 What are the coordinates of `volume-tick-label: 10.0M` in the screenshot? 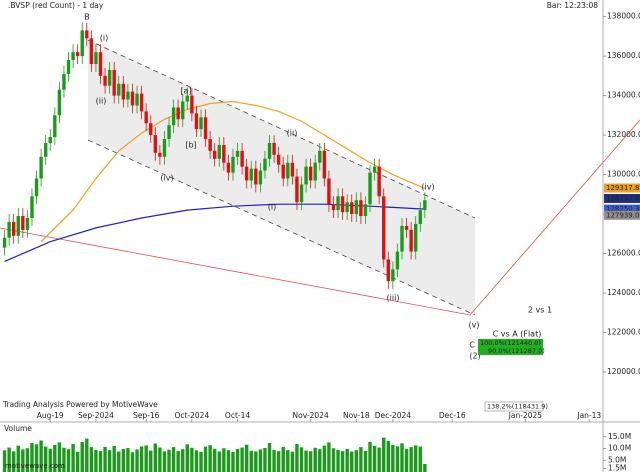 It's located at (619, 448).